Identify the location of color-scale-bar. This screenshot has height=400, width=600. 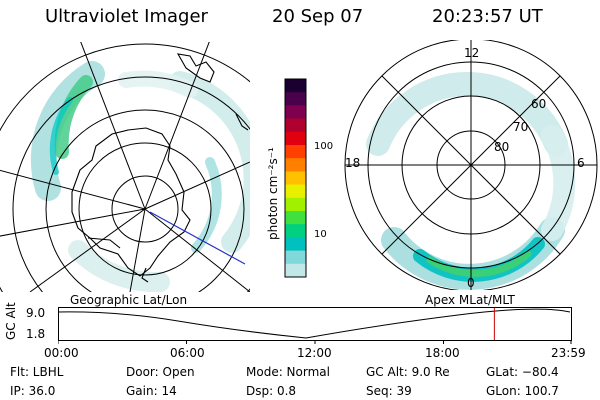
(295, 178).